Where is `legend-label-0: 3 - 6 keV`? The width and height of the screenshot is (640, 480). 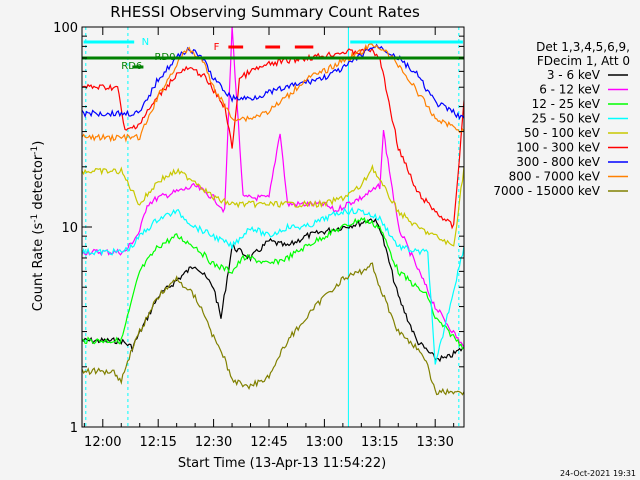 legend-label-0: 3 - 6 keV is located at coordinates (574, 75).